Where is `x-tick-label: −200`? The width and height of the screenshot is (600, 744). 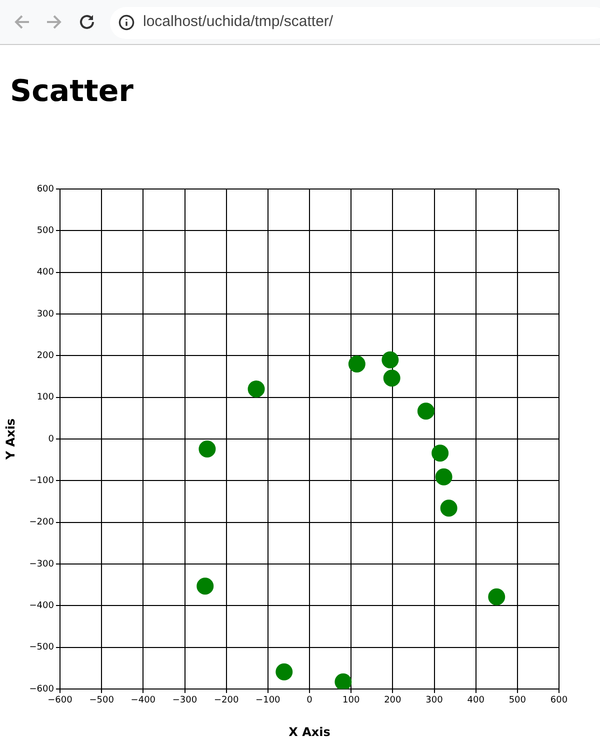
x-tick-label: −200 is located at coordinates (226, 701).